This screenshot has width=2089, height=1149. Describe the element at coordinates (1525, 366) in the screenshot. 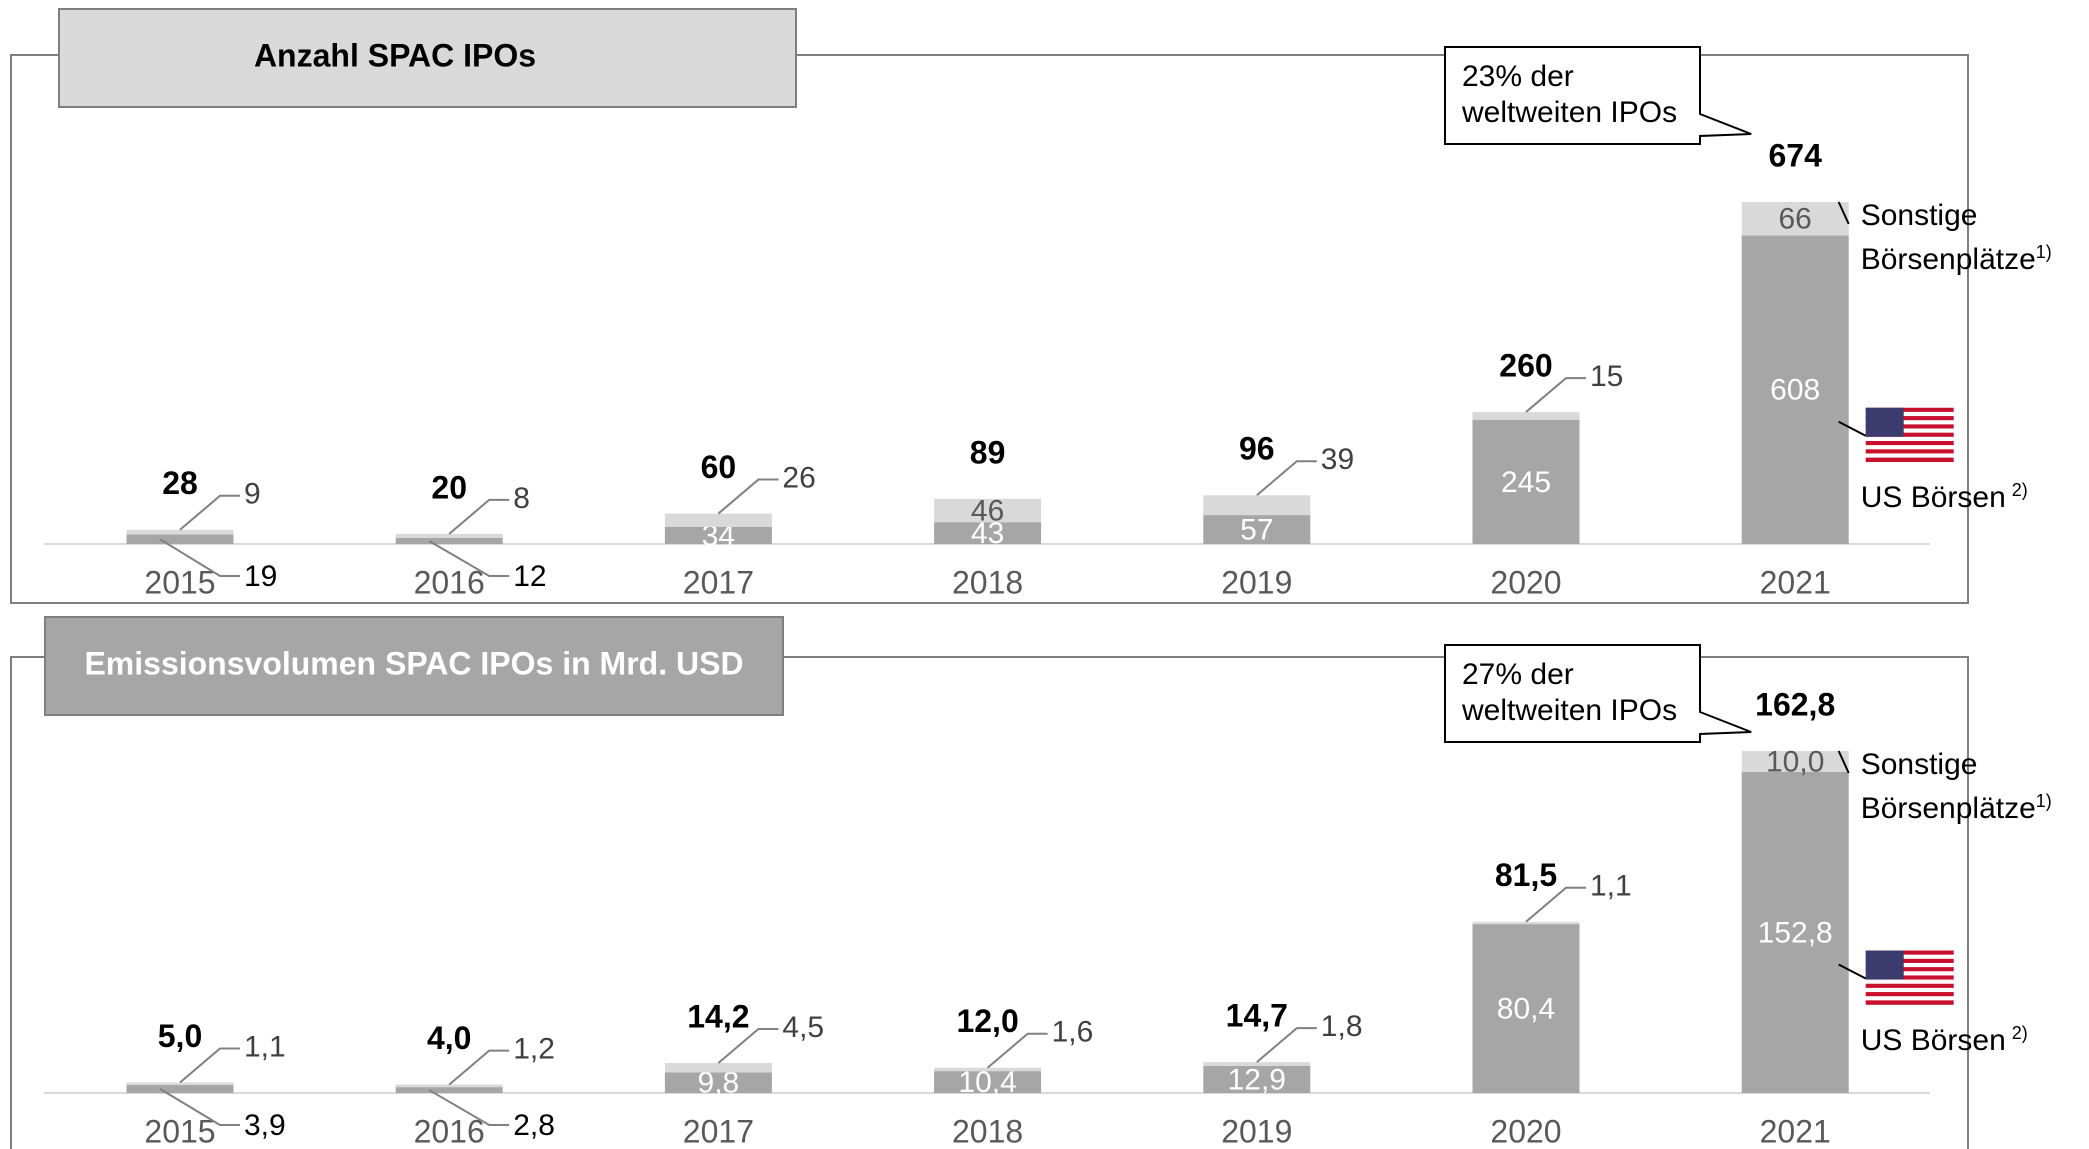

I see `total-label: 260` at that location.